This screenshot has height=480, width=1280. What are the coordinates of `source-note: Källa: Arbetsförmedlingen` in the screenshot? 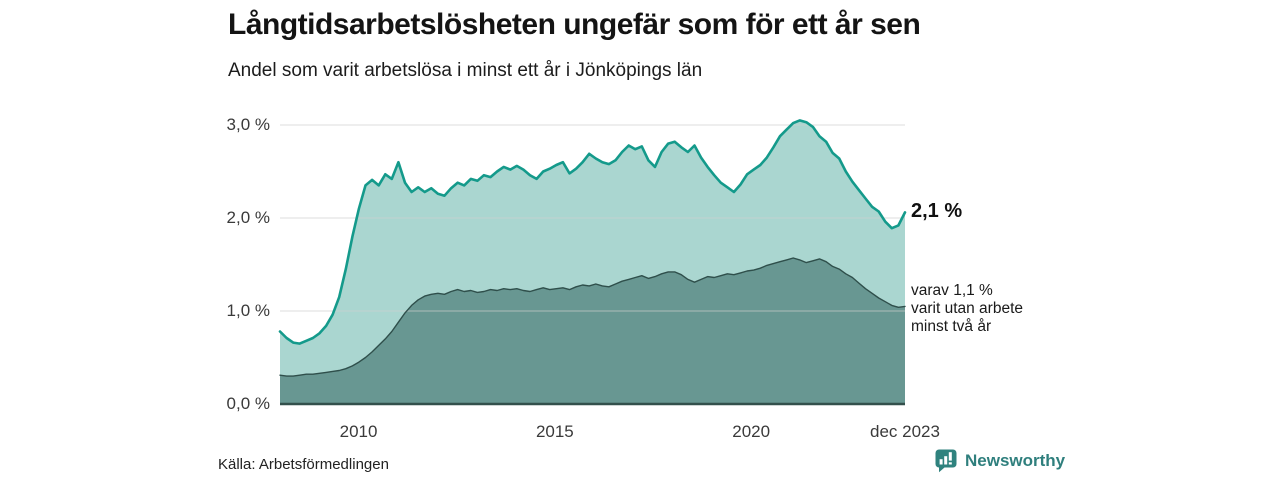 It's located at (303, 464).